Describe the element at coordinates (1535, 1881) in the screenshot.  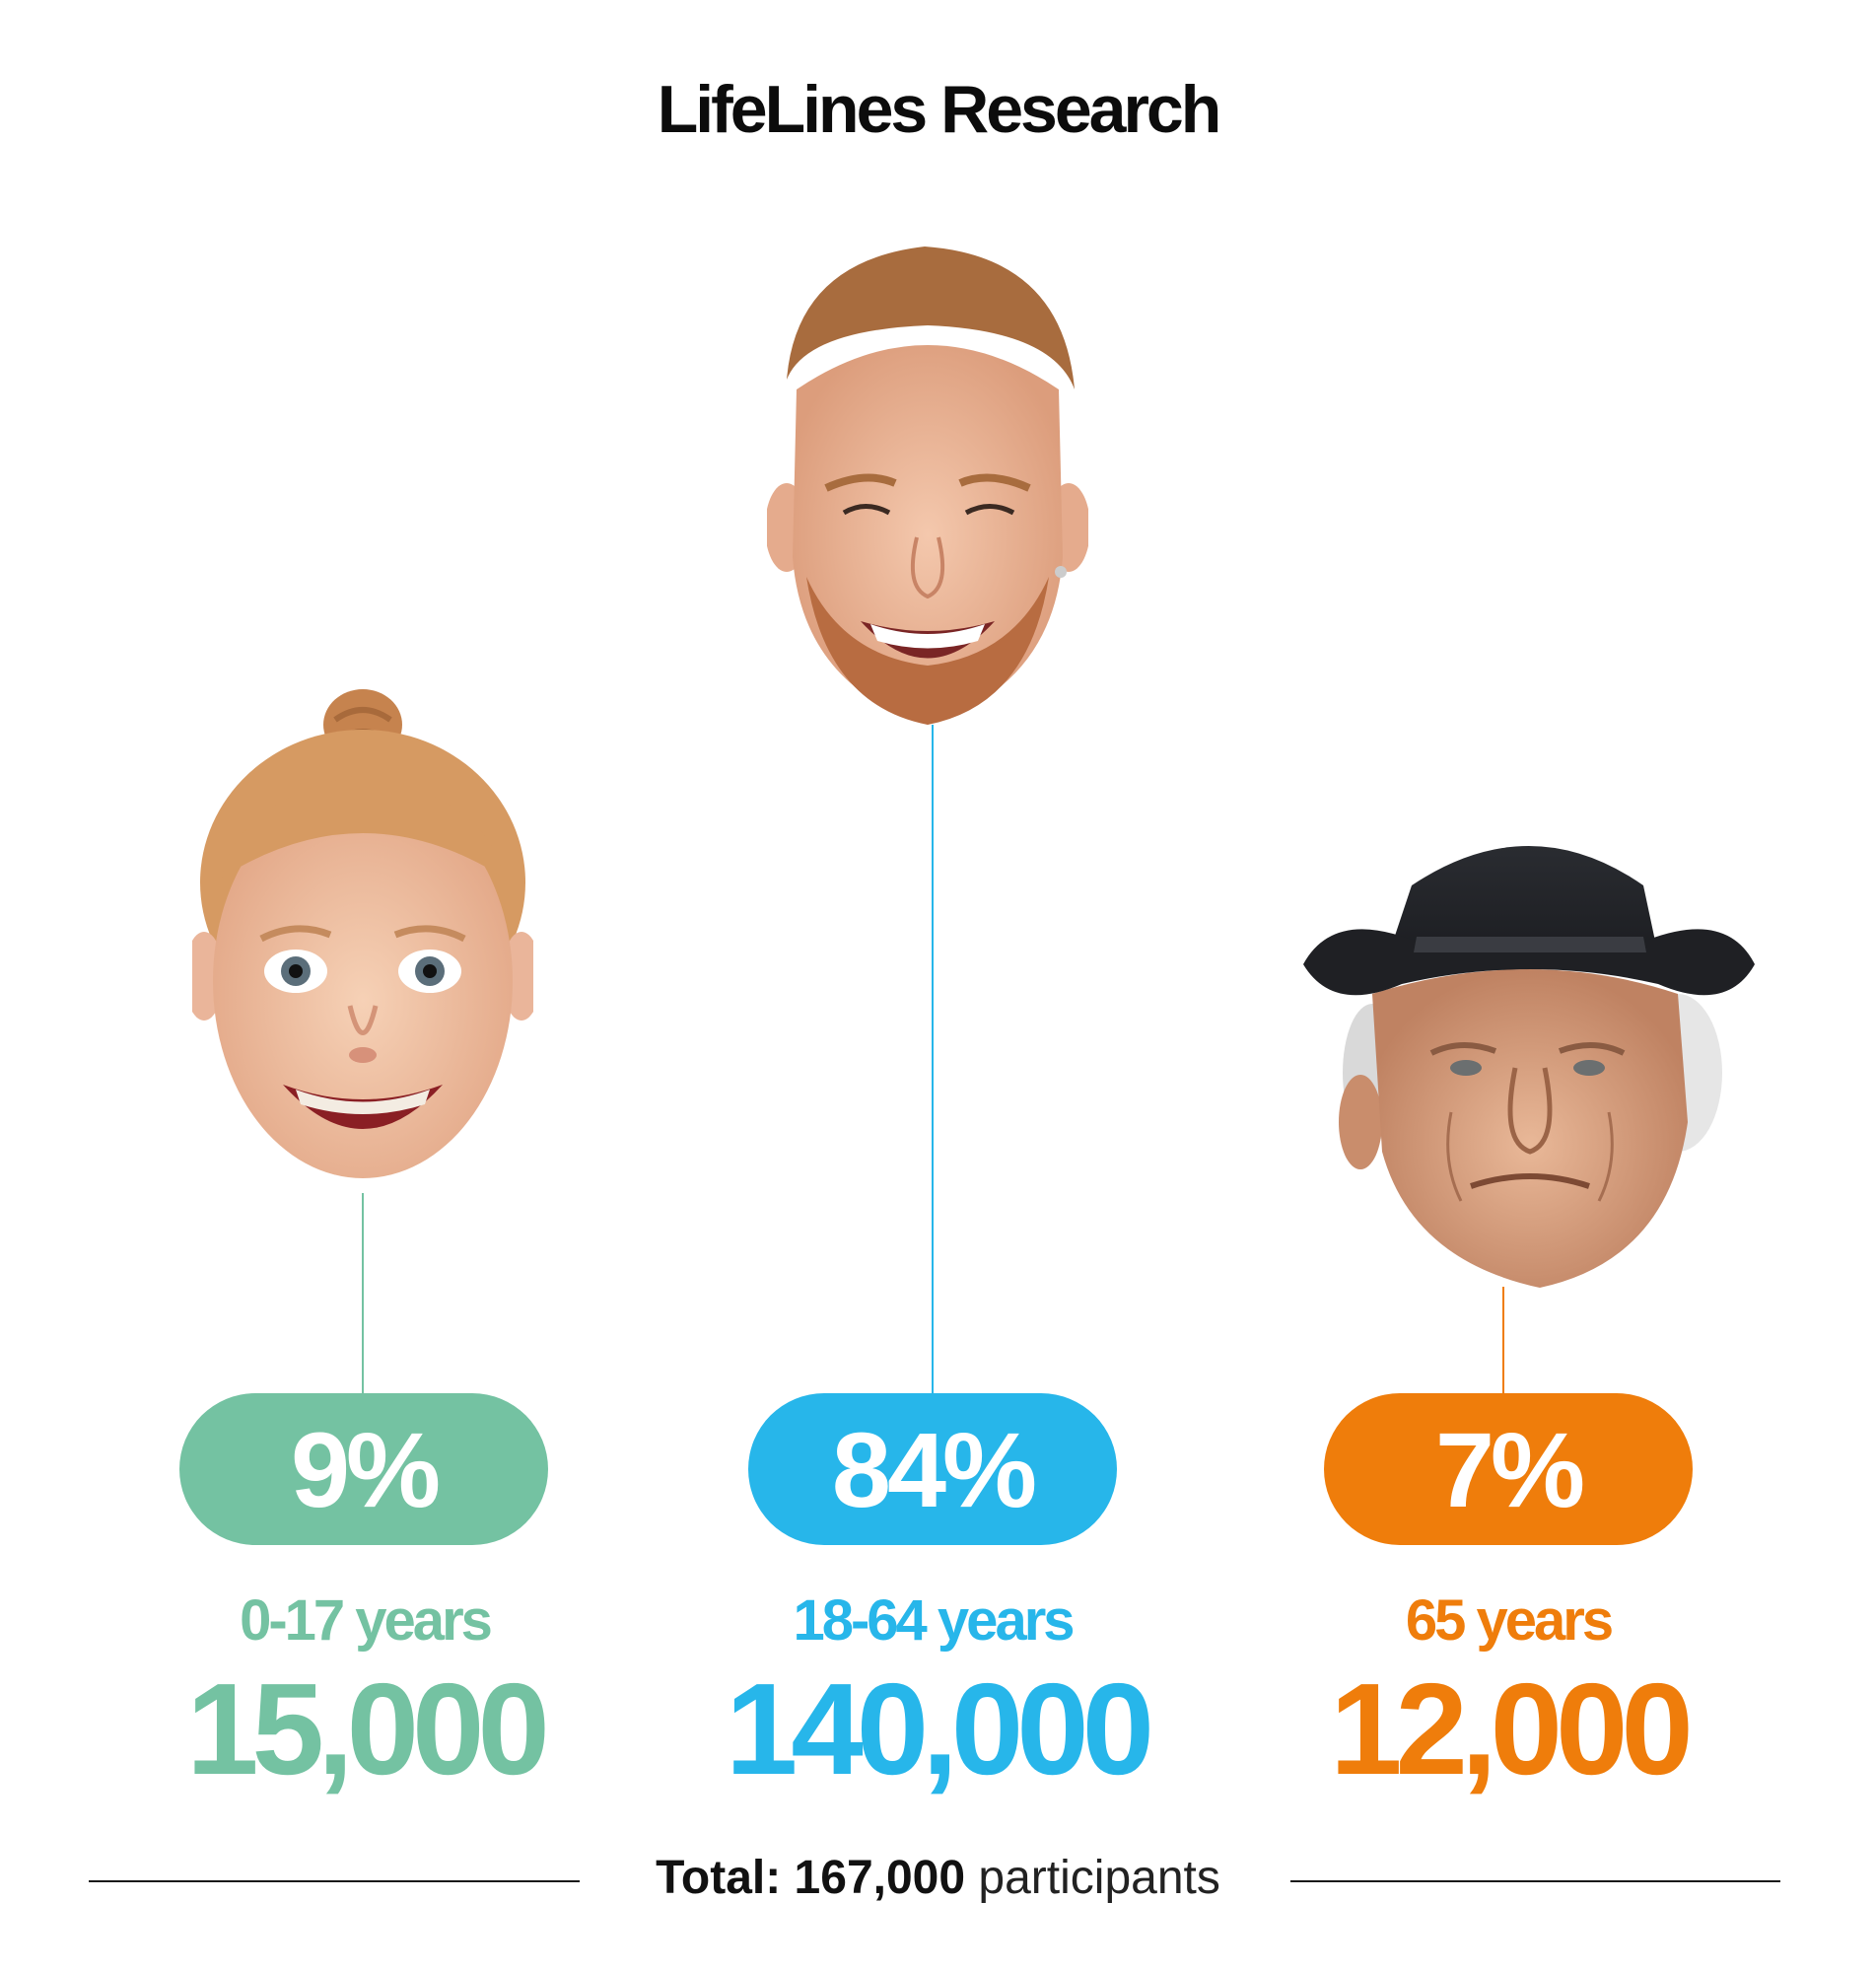
I see `footer-divider-right` at that location.